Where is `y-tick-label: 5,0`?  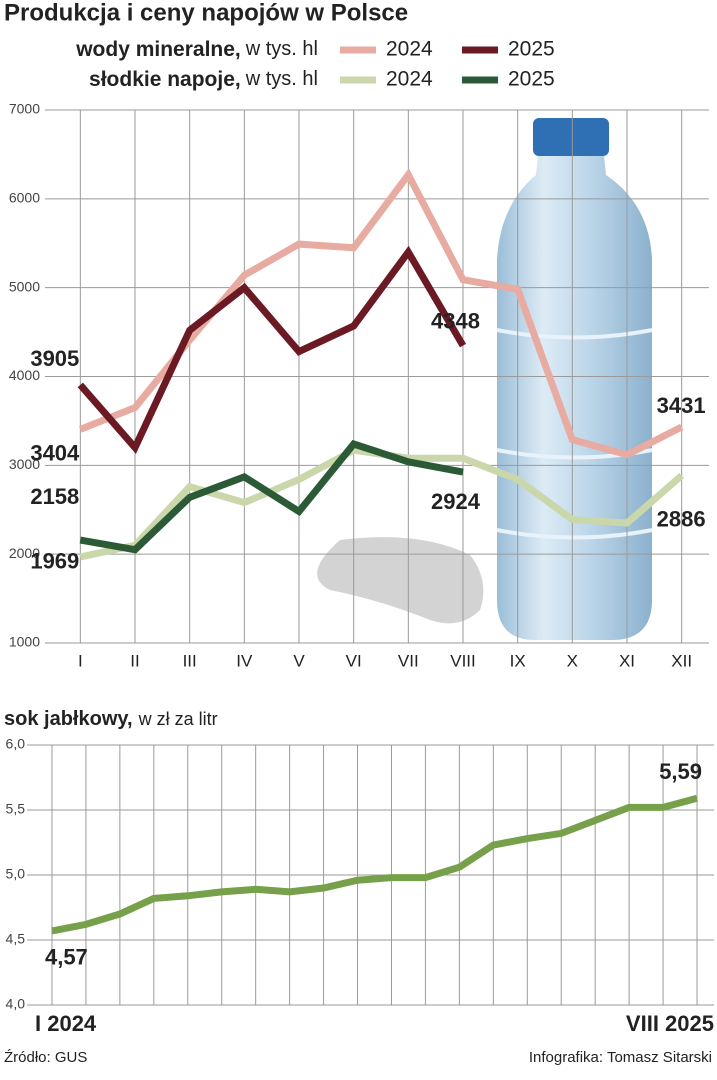
y-tick-label: 5,0 is located at coordinates (16, 874).